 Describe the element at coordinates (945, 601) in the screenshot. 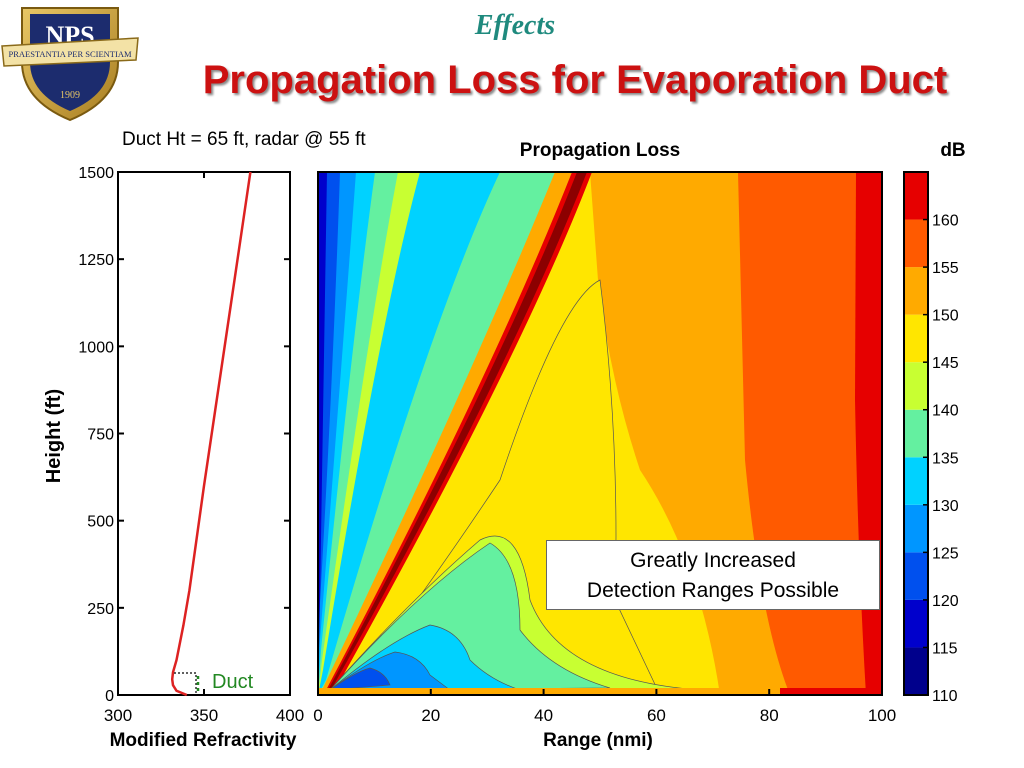

I see `colorbar-tick-label: 120` at that location.